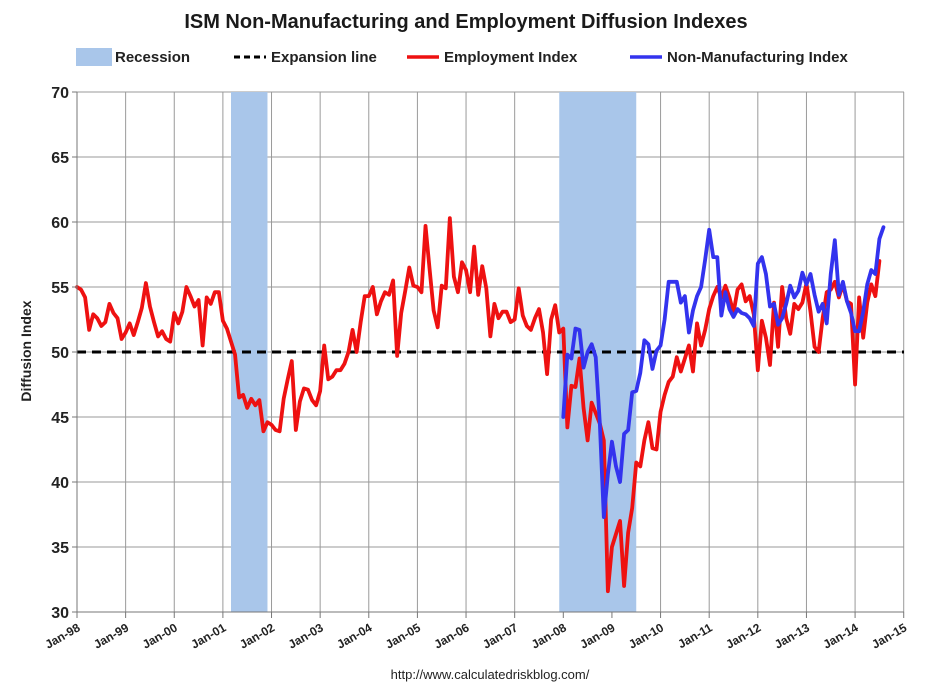 The width and height of the screenshot is (930, 693). Describe the element at coordinates (60, 418) in the screenshot. I see `y-tick-label-45: 45` at that location.